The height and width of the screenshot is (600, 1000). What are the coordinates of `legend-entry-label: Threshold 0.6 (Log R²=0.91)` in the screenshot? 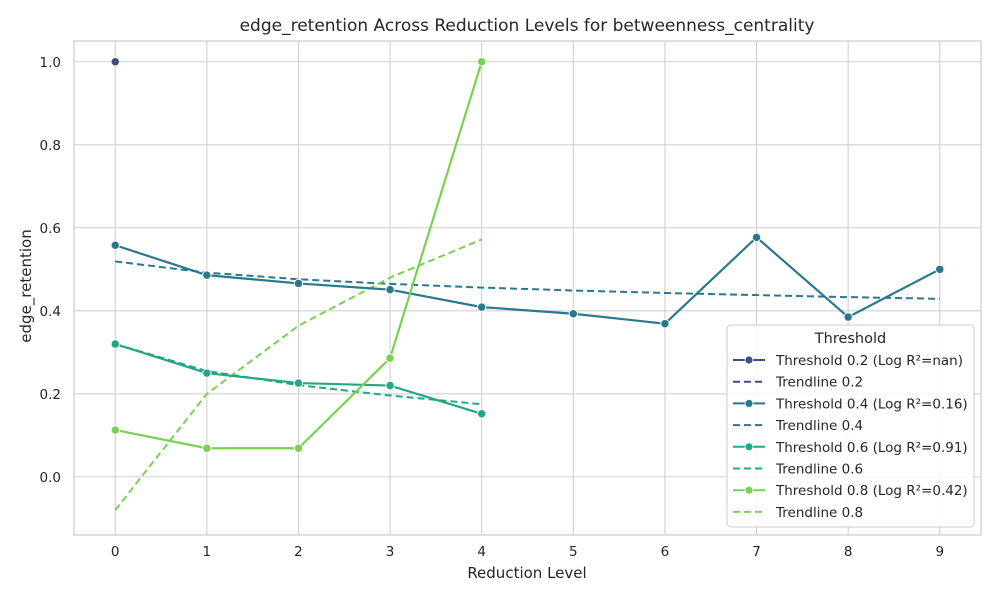 It's located at (871, 448).